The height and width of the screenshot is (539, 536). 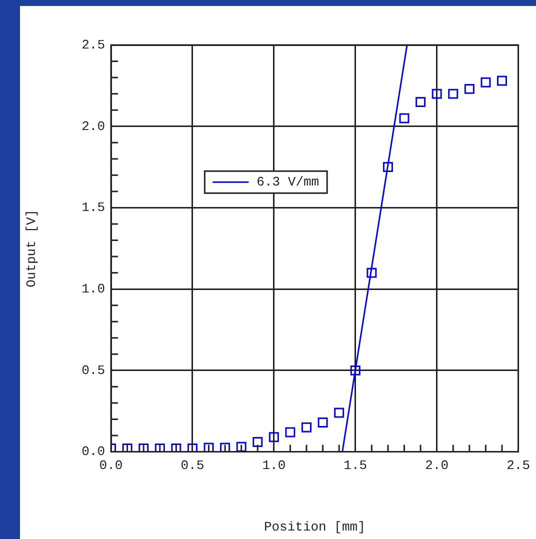 What do you see at coordinates (356, 466) in the screenshot?
I see `x-tick-label: 1.5` at bounding box center [356, 466].